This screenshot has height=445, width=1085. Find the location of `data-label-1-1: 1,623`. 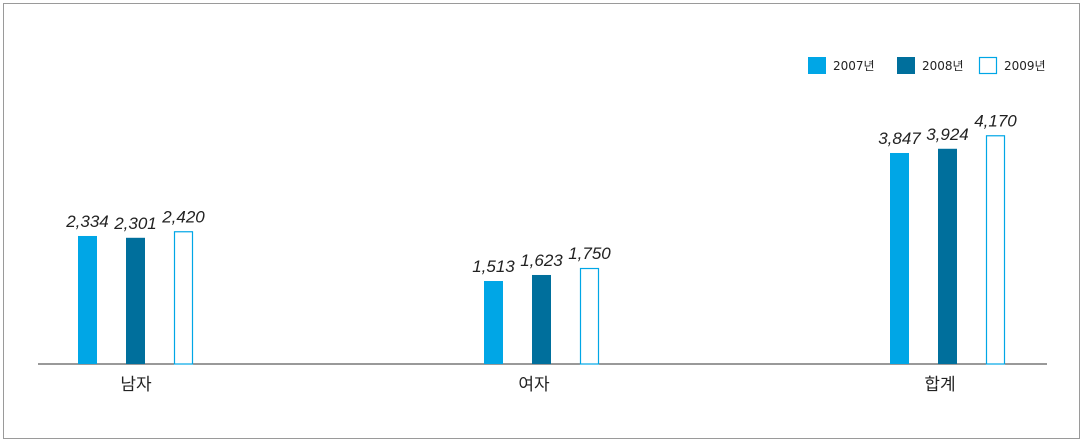

data-label-1-1: 1,623 is located at coordinates (541, 260).